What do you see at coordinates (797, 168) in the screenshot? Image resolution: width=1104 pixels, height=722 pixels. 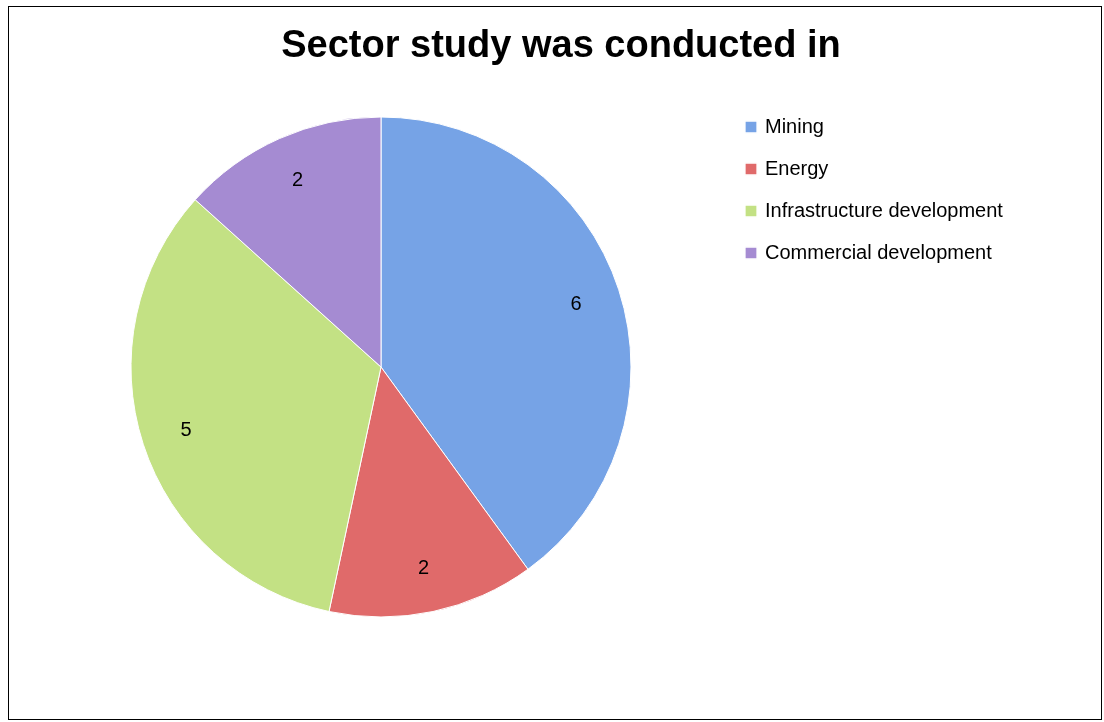 I see `legend-label: Energy` at bounding box center [797, 168].